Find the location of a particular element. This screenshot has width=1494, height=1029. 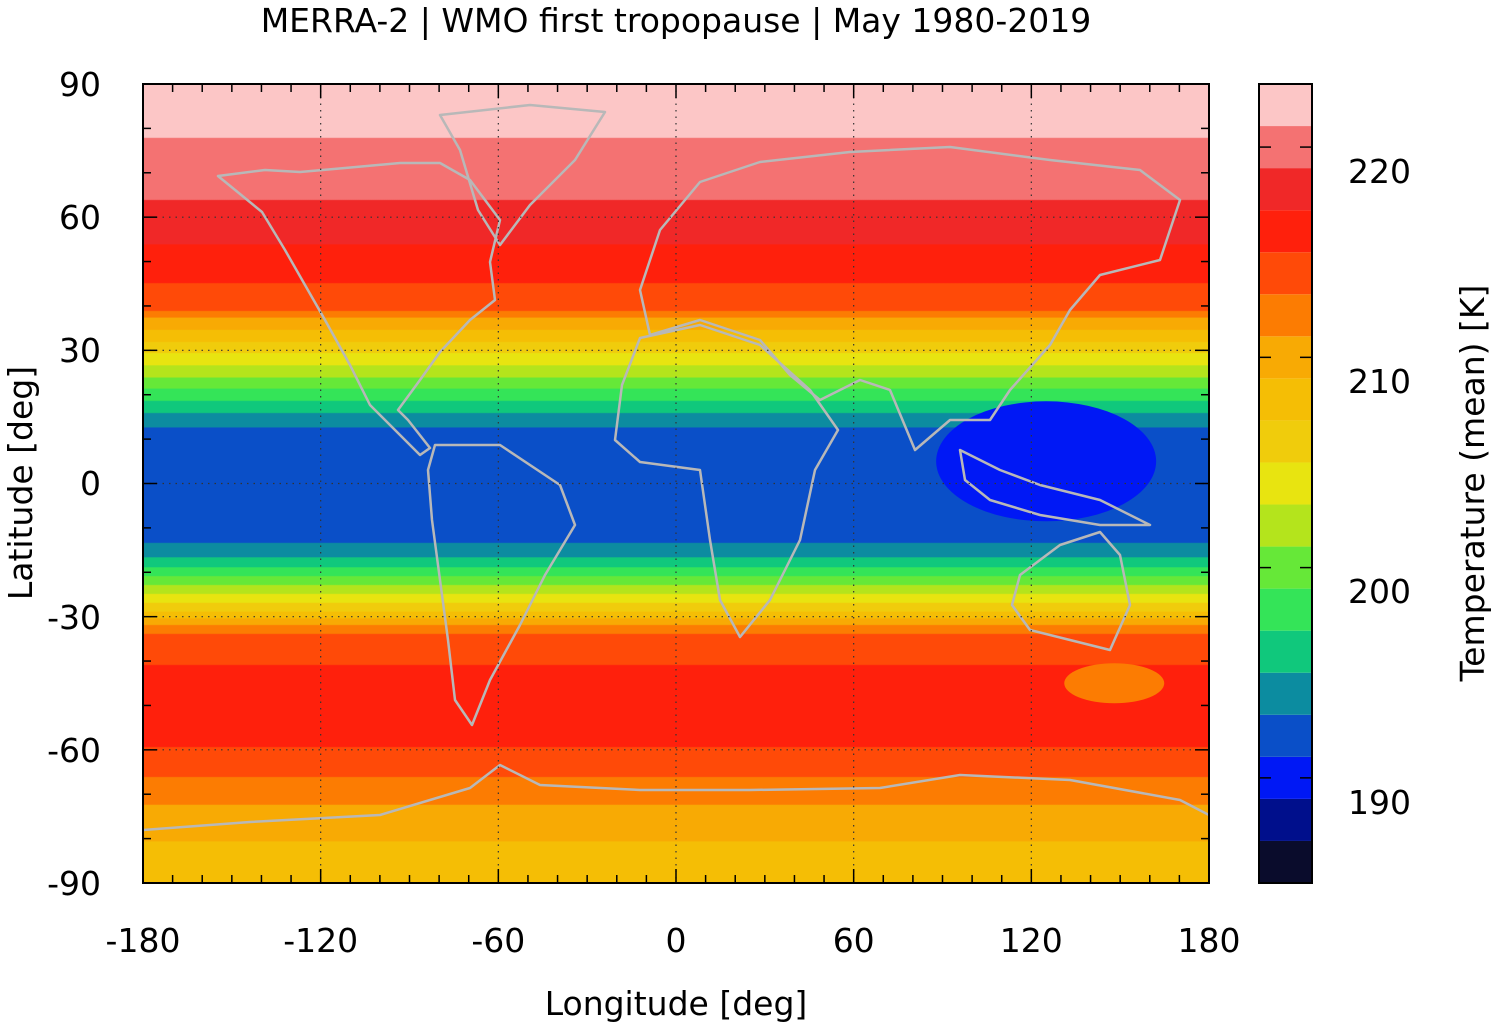

coastline-greenland is located at coordinates (522, 175).